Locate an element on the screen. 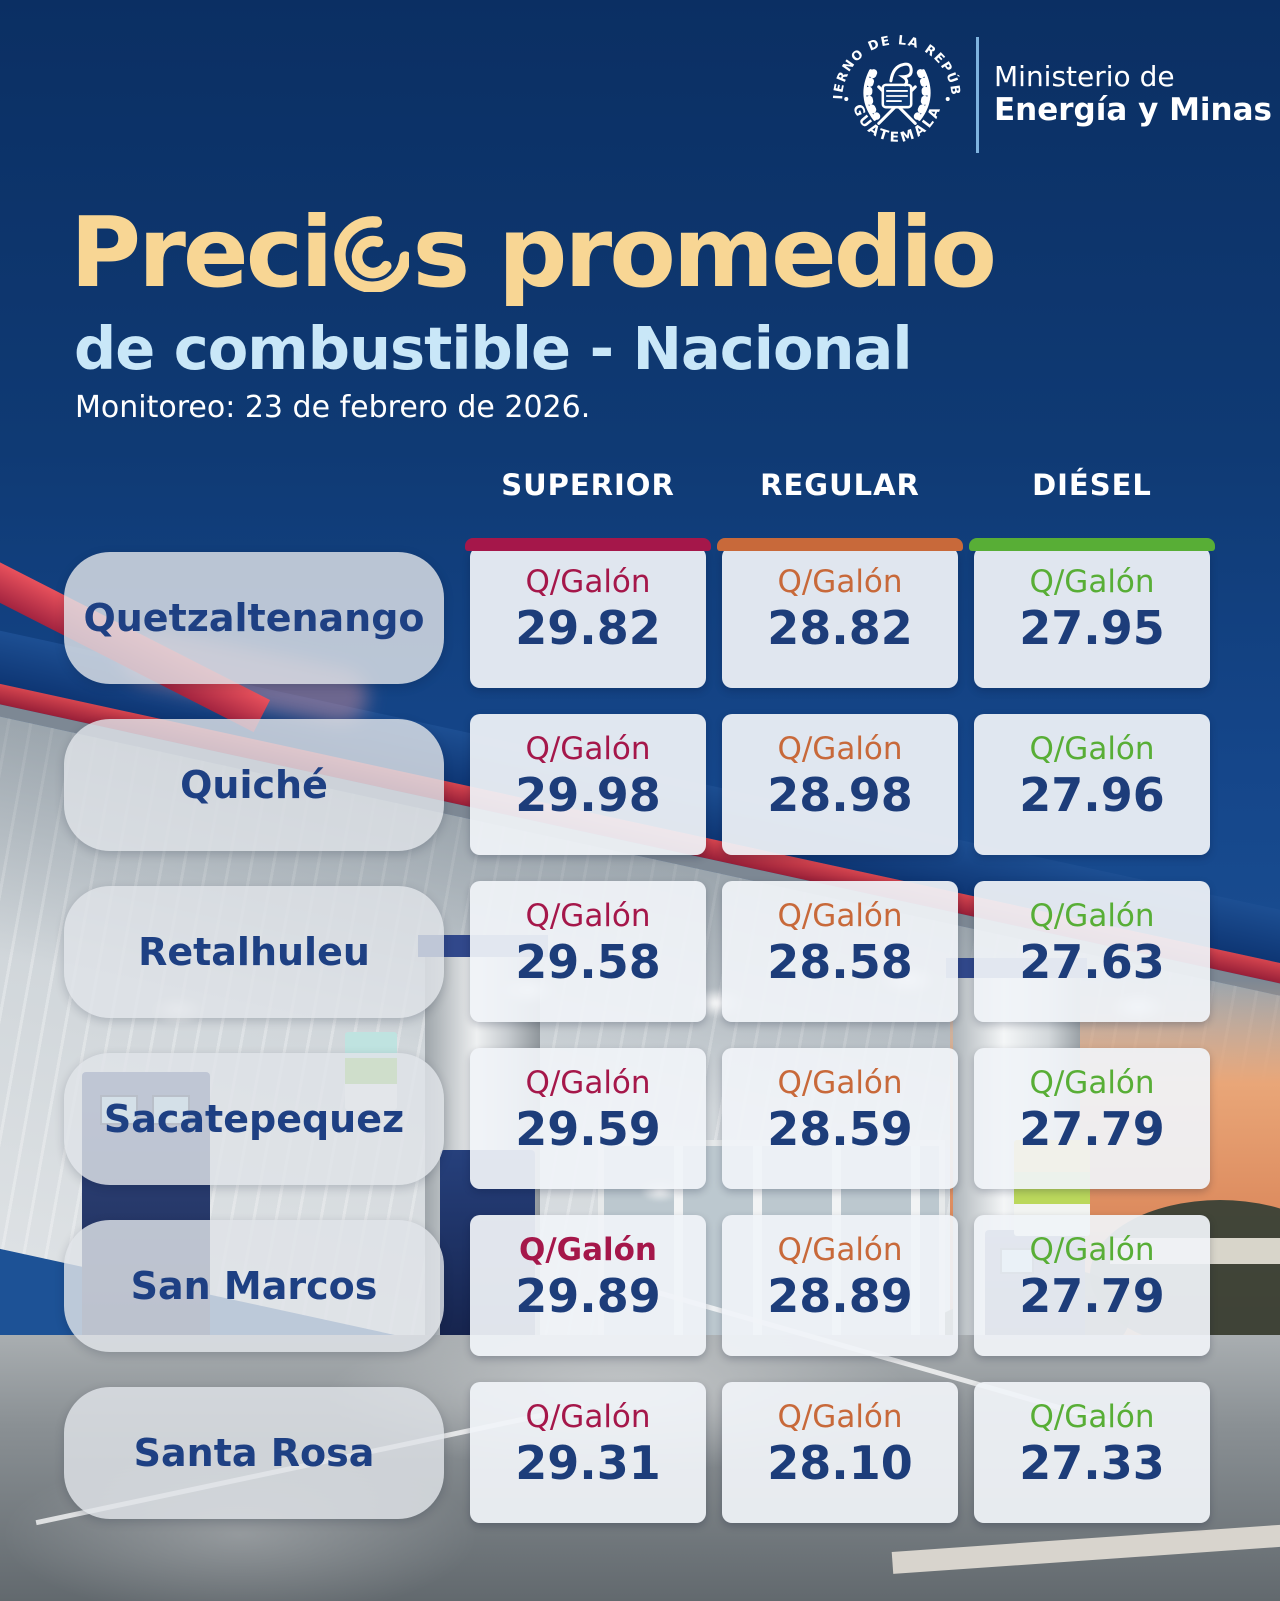 The image size is (1280, 1601). price-cell: Q/Galón 27.33 is located at coordinates (1092, 1452).